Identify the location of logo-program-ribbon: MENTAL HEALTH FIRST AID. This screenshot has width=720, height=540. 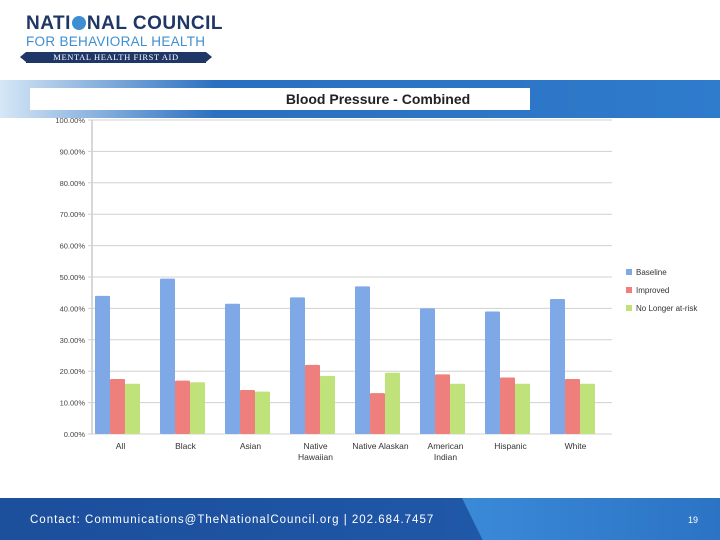
(116, 57).